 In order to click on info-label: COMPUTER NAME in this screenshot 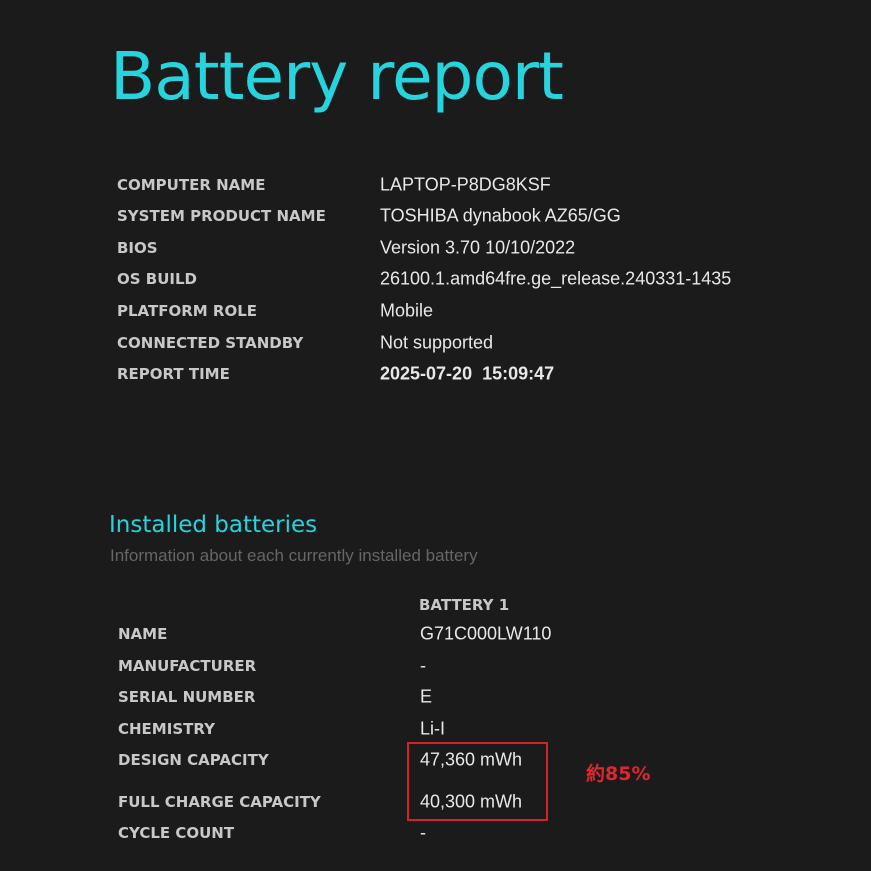, I will do `click(191, 185)`.